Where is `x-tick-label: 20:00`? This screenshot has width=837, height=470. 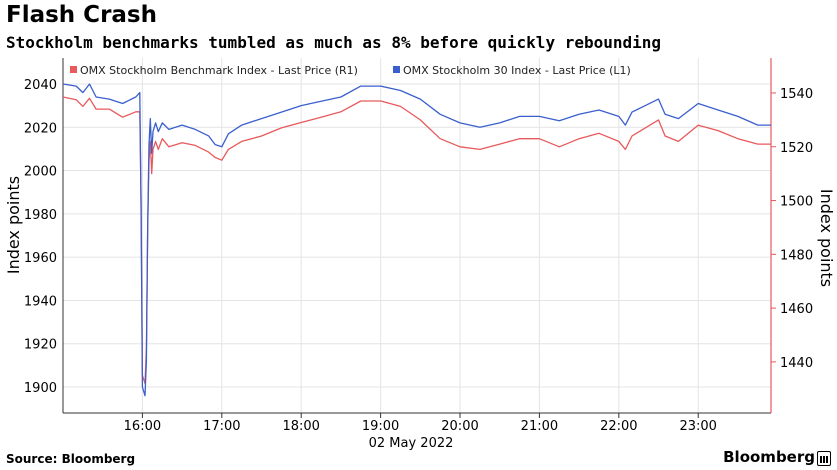 x-tick-label: 20:00 is located at coordinates (459, 426).